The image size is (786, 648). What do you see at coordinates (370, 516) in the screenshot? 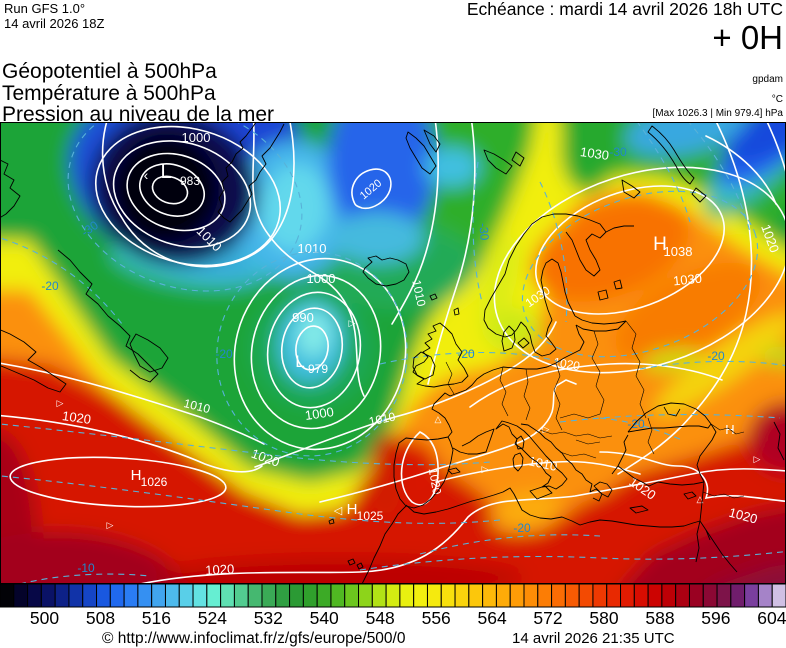
I see `svg-text: 1025` at bounding box center [370, 516].